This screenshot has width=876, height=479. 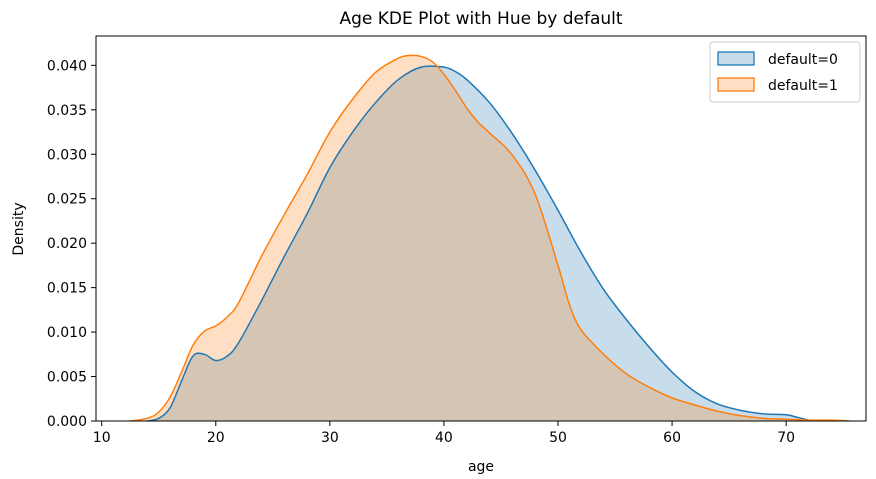 I want to click on legend-frame, so click(x=785, y=72).